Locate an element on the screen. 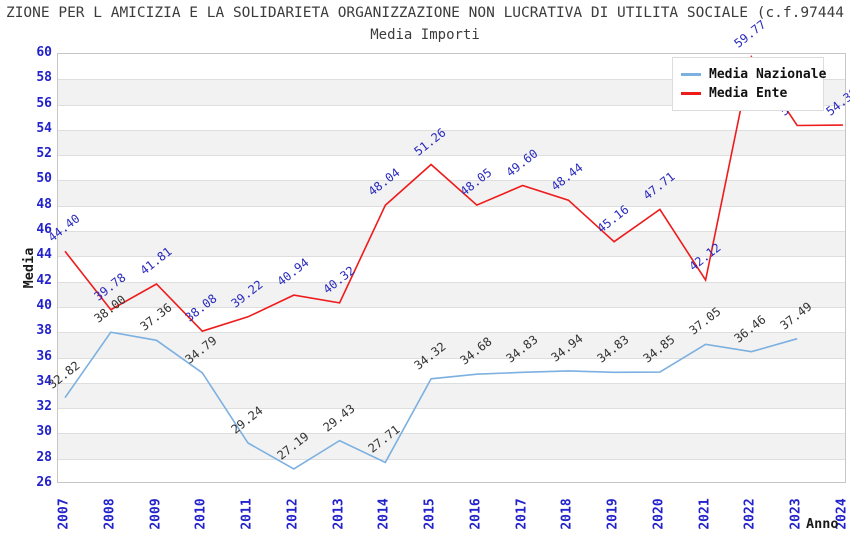 Image resolution: width=850 pixels, height=550 pixels. y-tick-label: 32 is located at coordinates (44, 407).